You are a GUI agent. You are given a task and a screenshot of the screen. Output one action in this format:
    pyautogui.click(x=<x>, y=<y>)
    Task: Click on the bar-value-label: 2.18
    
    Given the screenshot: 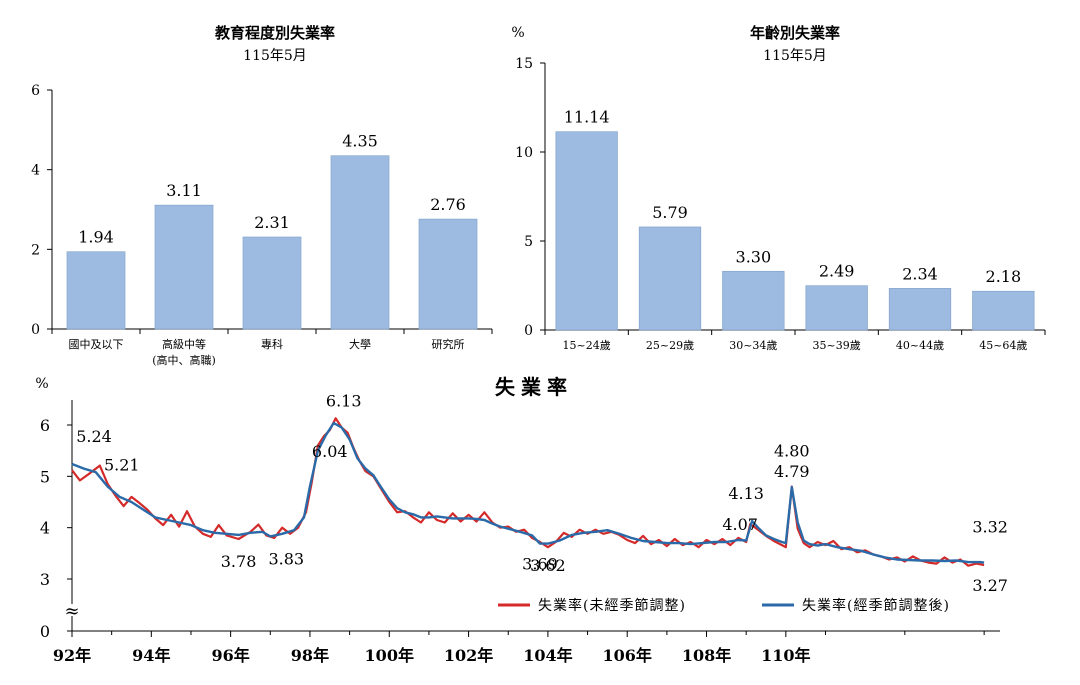 What is the action you would take?
    pyautogui.click(x=1004, y=276)
    